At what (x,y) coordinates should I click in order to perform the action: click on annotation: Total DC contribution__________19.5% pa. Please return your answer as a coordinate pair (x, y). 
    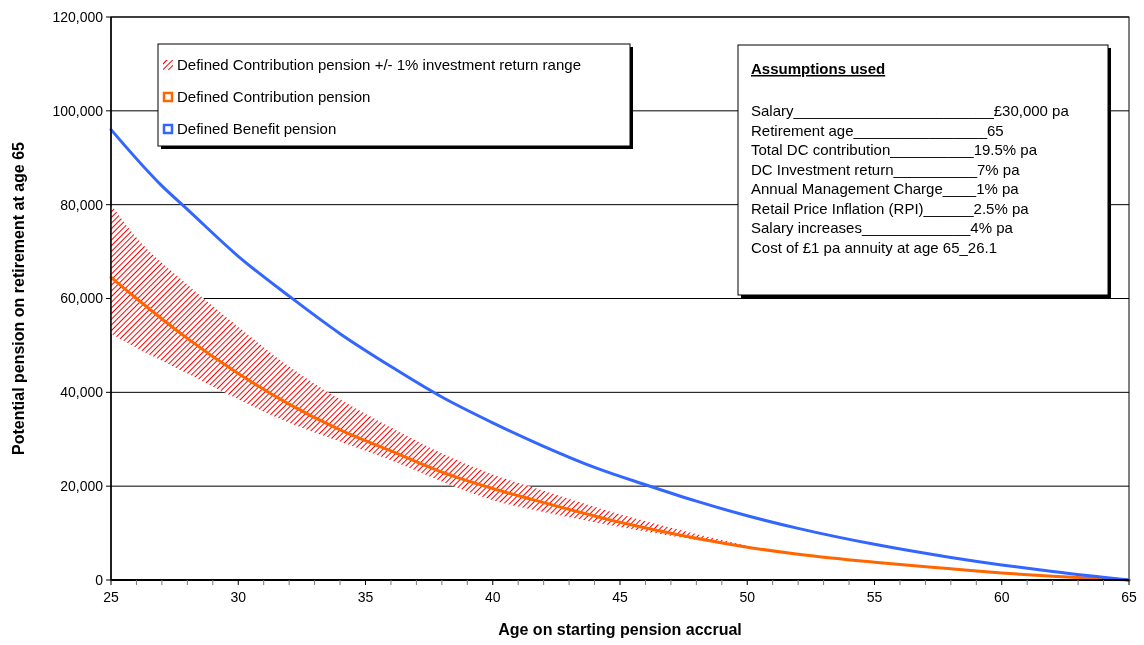
    Looking at the image, I should click on (894, 149).